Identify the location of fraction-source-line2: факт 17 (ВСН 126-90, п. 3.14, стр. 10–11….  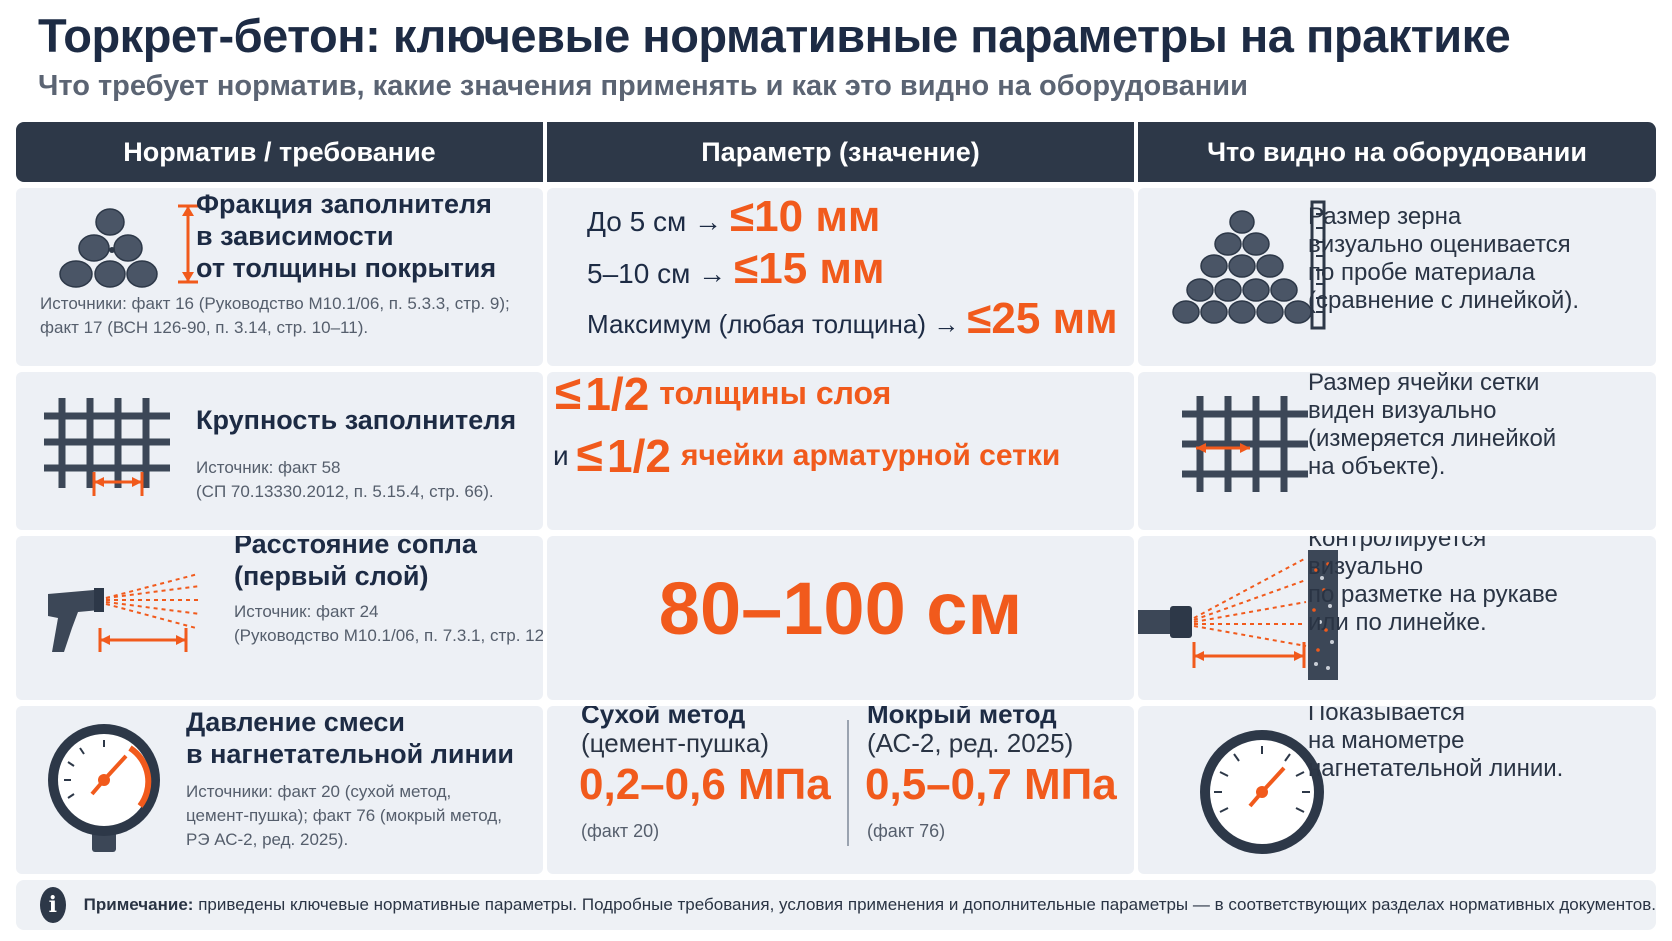
(204, 327).